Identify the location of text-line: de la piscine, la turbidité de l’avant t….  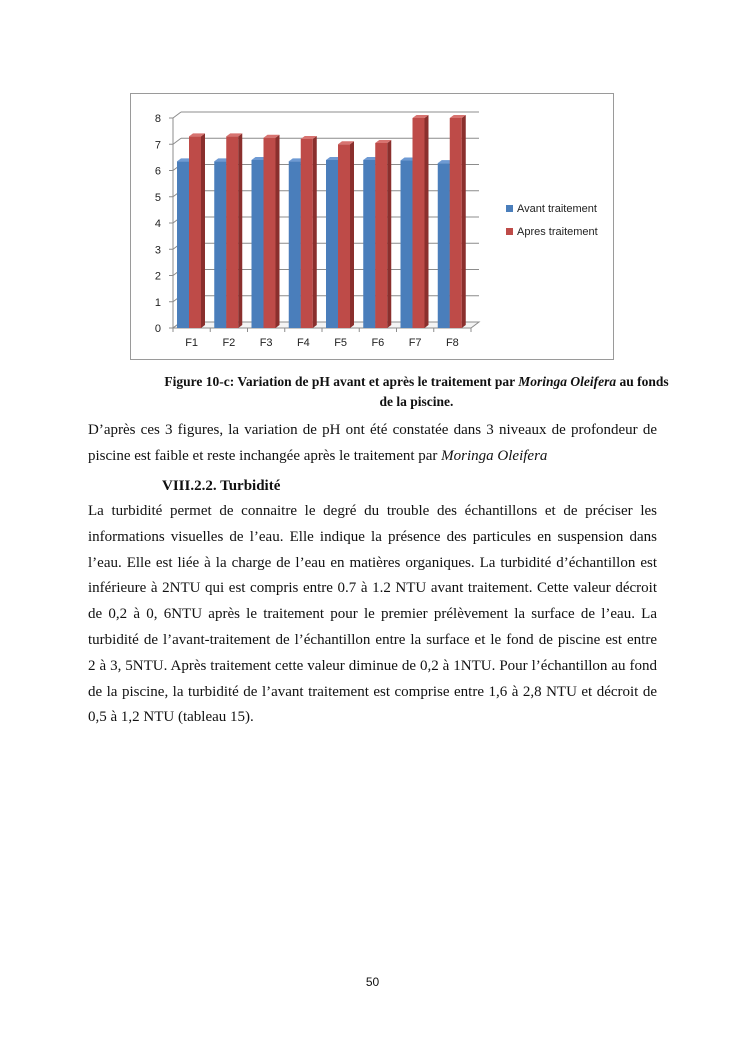
(372, 691).